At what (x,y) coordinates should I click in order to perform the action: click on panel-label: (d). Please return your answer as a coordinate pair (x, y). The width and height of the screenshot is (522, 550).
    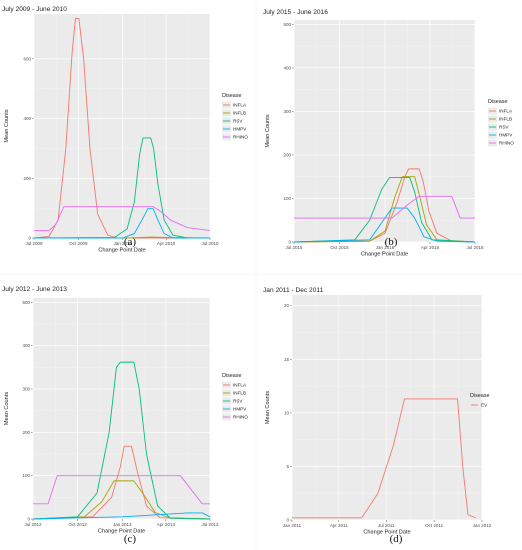
    Looking at the image, I should click on (396, 539).